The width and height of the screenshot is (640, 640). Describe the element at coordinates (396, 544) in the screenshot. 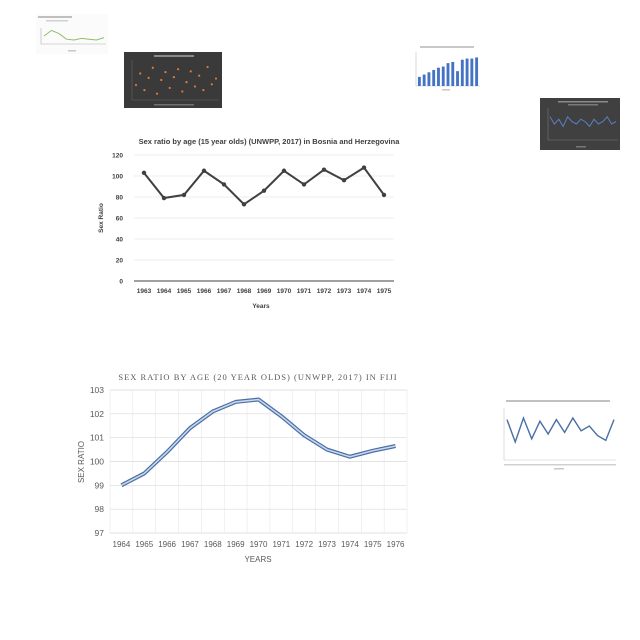

I see `x-tick-label: 1976` at that location.